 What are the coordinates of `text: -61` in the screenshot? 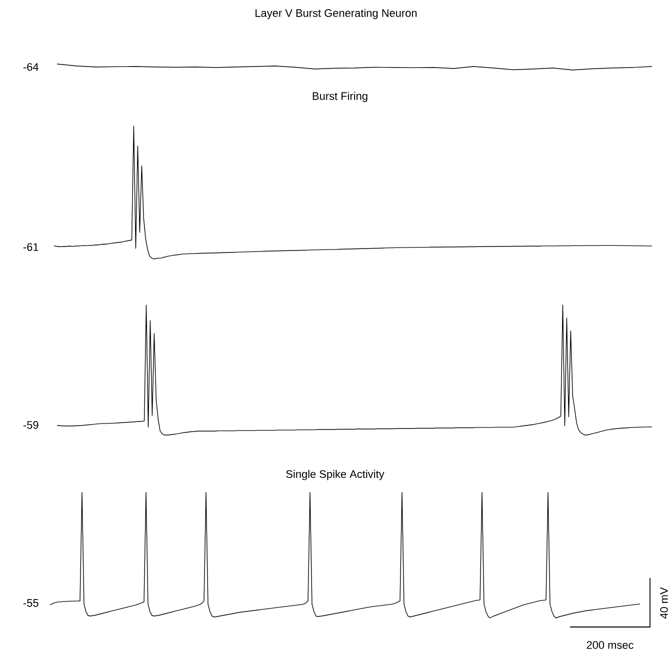 It's located at (30, 247).